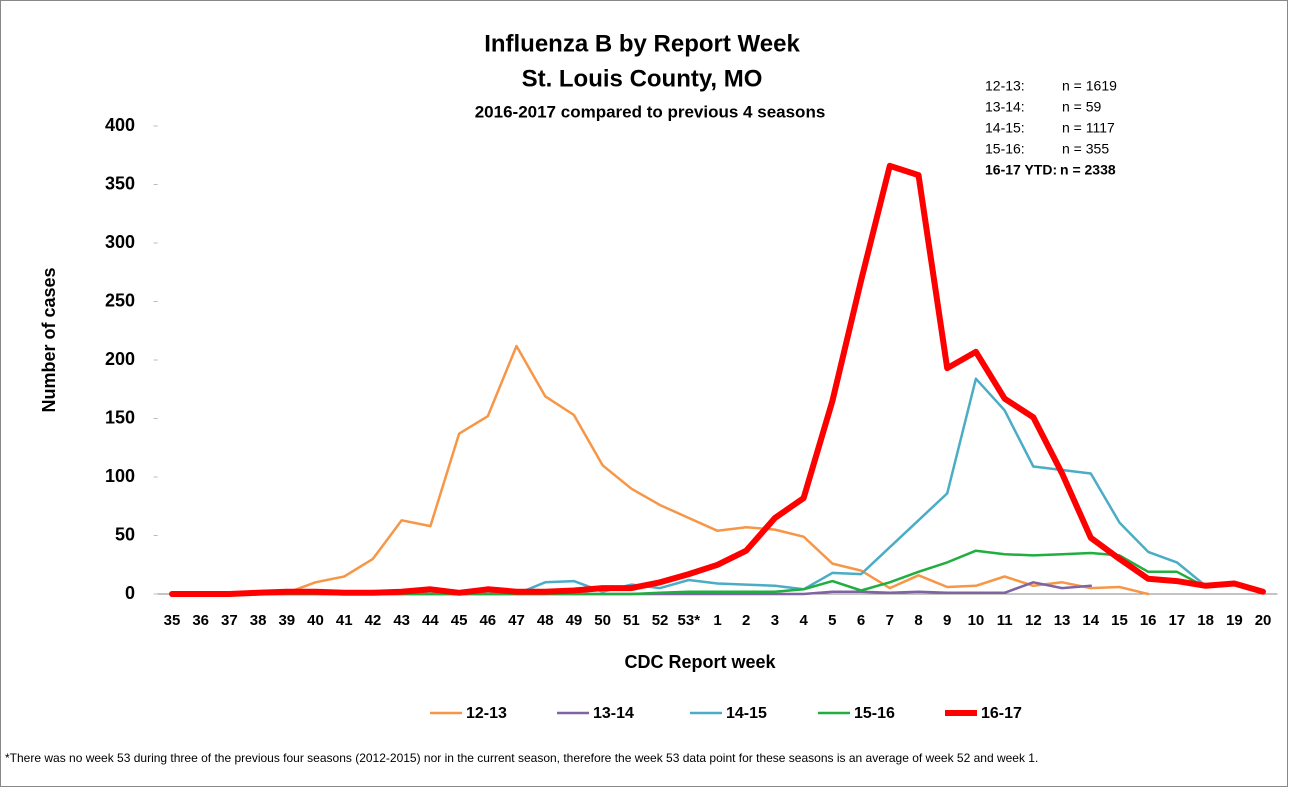  What do you see at coordinates (1205, 620) in the screenshot?
I see `x-tick-label: 18` at bounding box center [1205, 620].